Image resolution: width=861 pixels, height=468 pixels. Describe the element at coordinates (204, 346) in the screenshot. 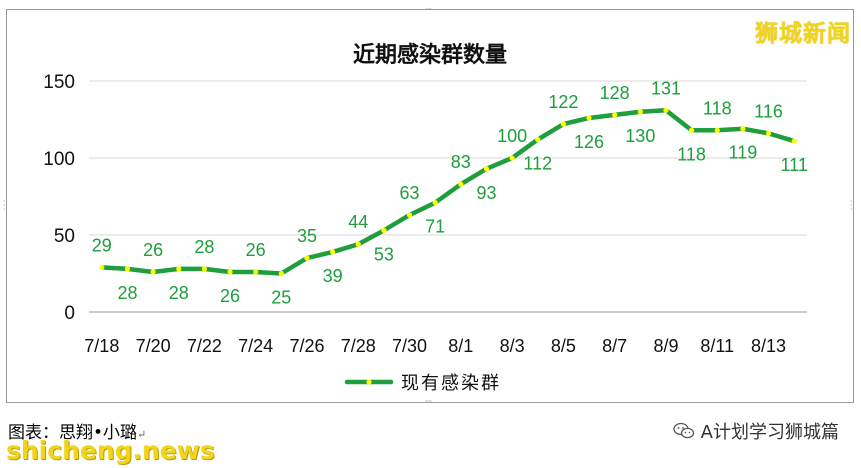

I see `x-tick-label: 7/22` at that location.